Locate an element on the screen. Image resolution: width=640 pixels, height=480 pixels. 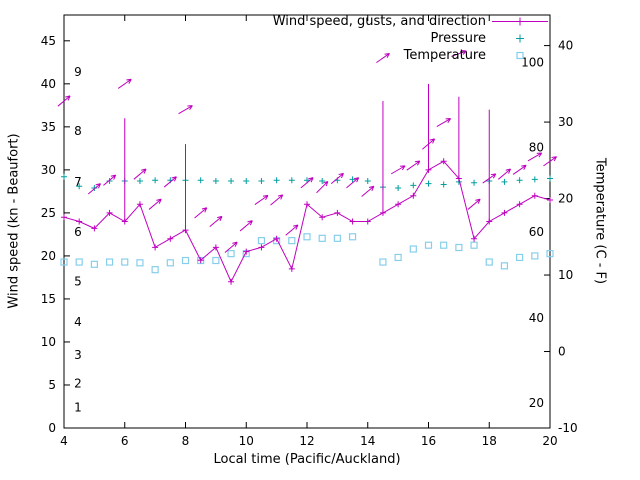
x-tick-label: 8 is located at coordinates (186, 441).